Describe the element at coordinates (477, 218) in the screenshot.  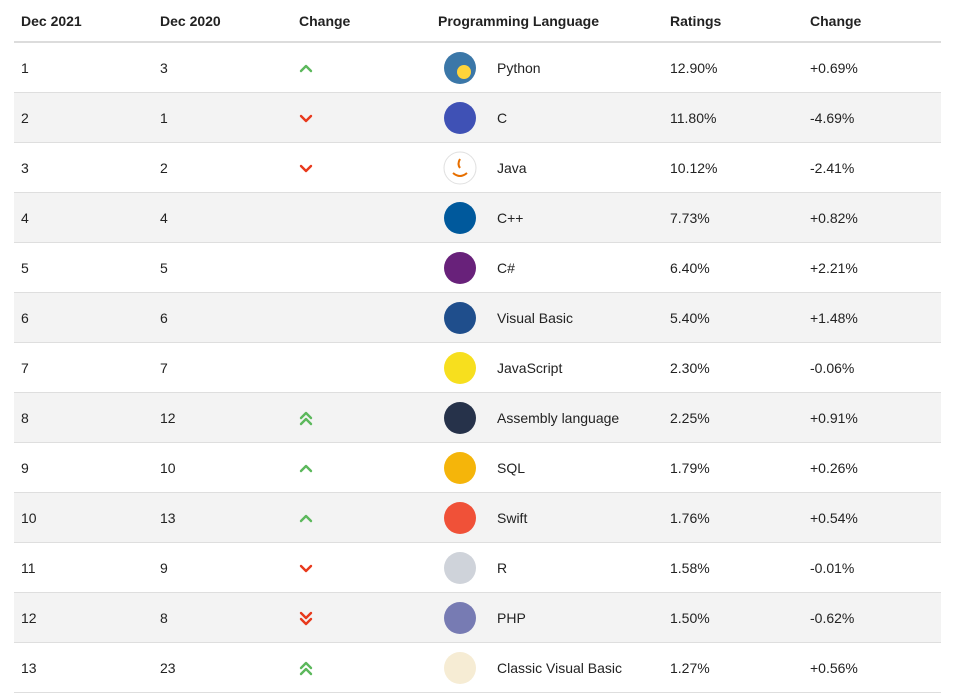
I see `table-row: 4 4 C++ 7.73% +0.82%` at that location.